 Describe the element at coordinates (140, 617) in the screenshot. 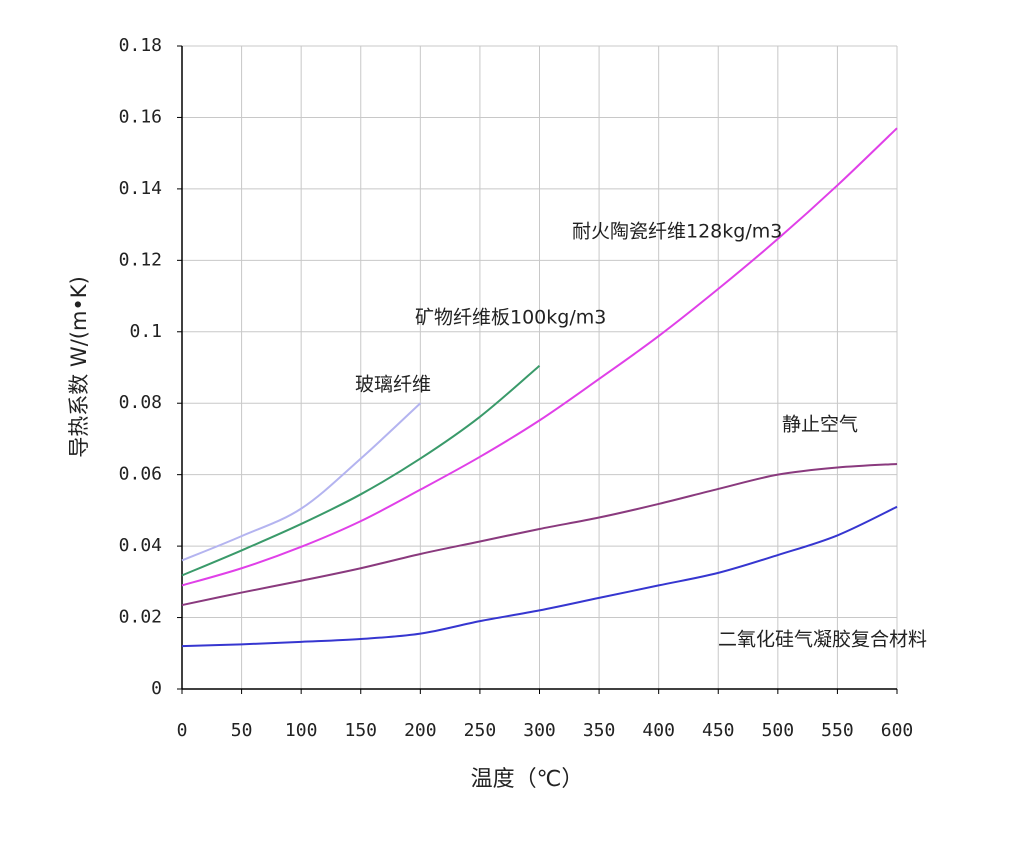

I see `y-tick-label: 0.02` at that location.